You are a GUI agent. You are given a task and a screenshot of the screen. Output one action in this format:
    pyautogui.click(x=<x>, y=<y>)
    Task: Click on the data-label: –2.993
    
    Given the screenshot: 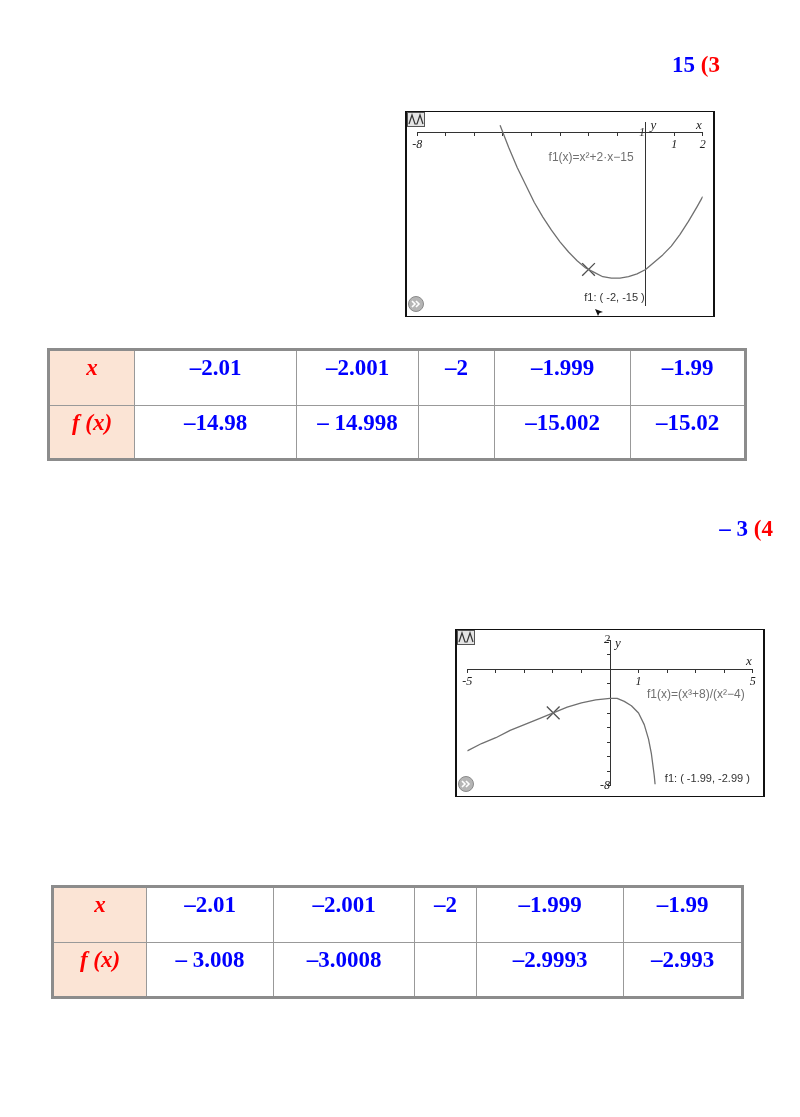 What is the action you would take?
    pyautogui.click(x=683, y=970)
    